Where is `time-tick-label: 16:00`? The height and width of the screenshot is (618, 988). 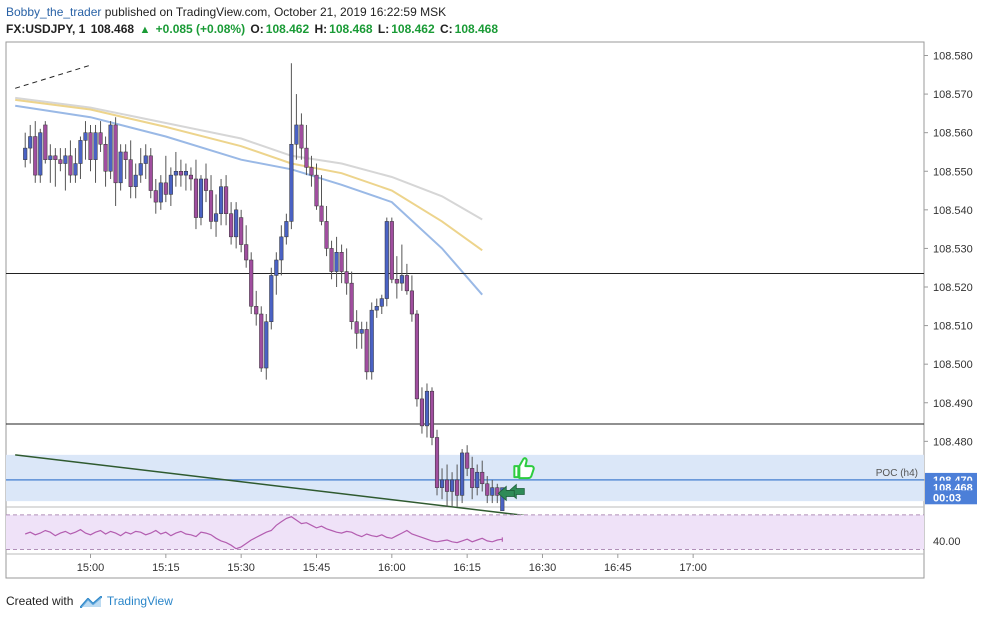 time-tick-label: 16:00 is located at coordinates (392, 568).